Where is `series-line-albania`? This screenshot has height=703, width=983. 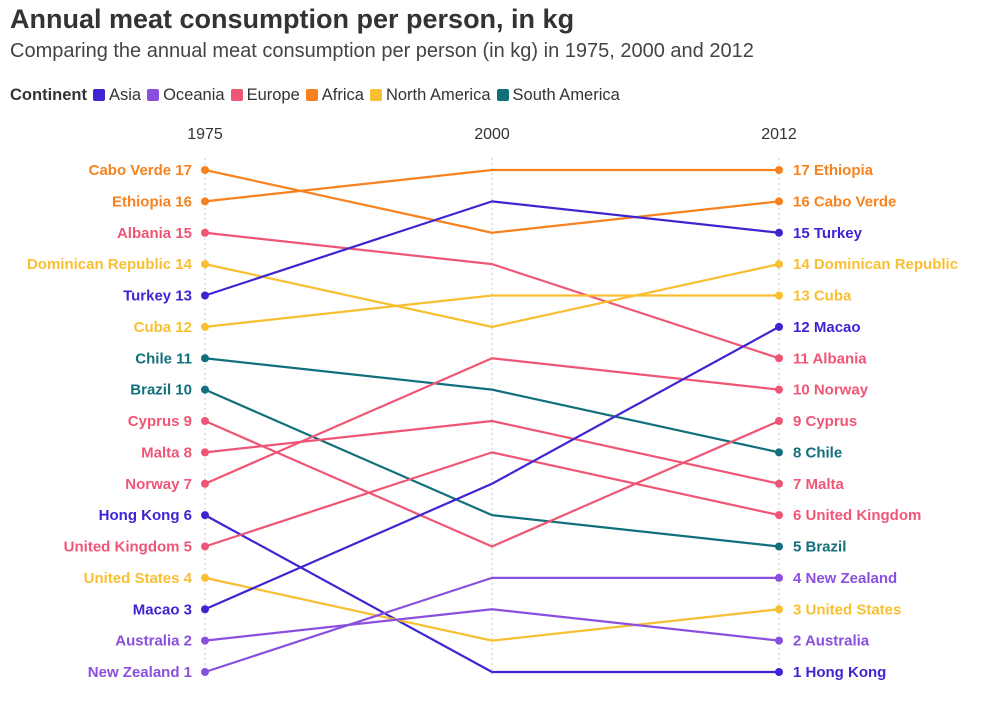 series-line-albania is located at coordinates (492, 295).